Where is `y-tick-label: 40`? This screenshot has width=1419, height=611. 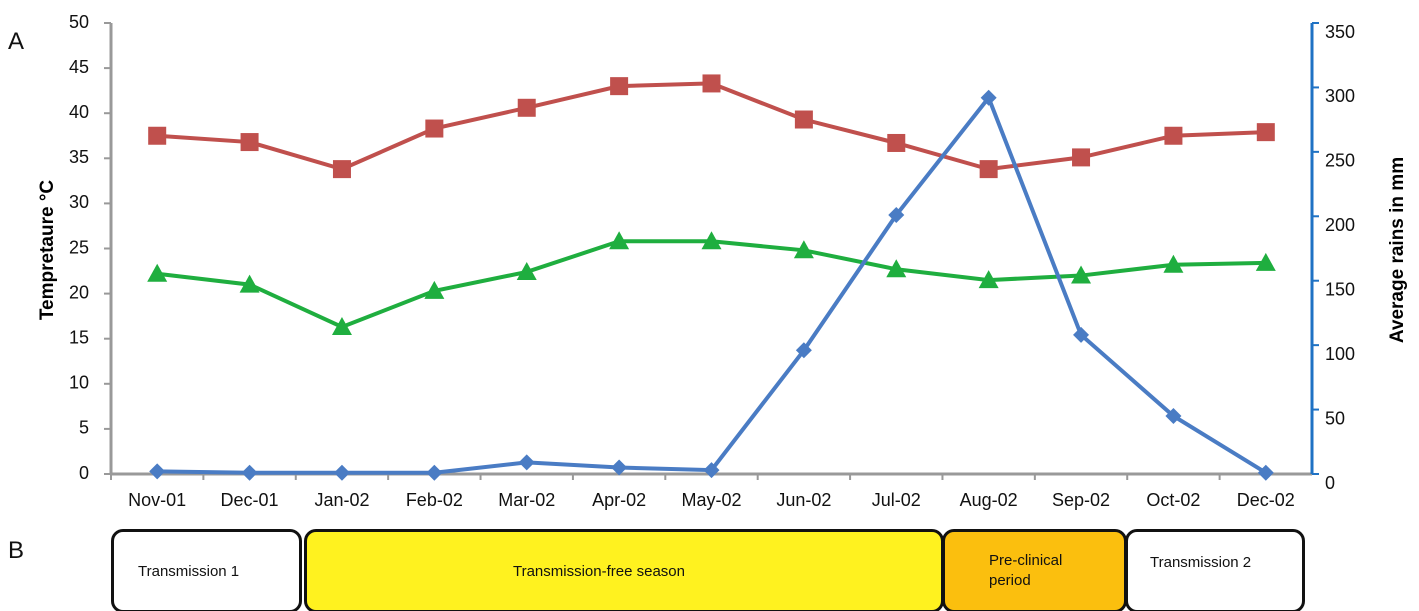
y-tick-label: 40 is located at coordinates (79, 112).